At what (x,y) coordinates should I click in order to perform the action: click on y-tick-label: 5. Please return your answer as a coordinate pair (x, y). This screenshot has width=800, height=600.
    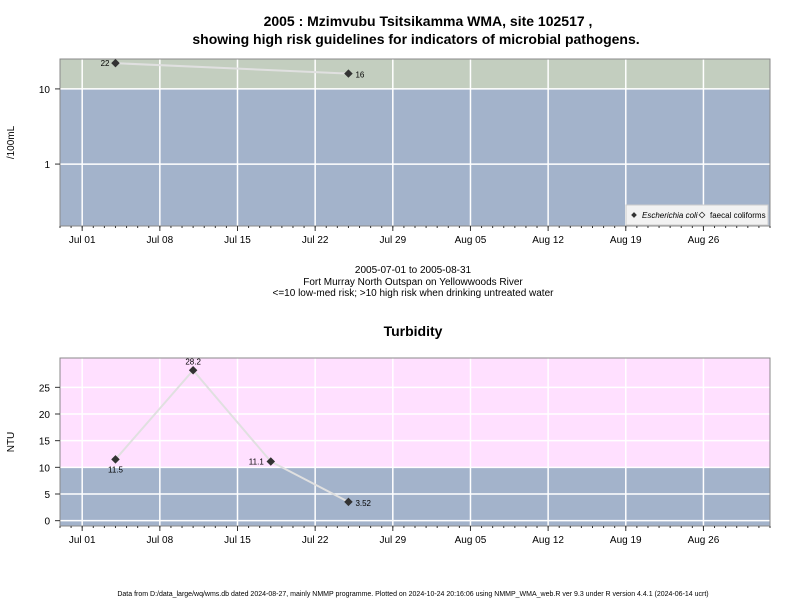
    Looking at the image, I should click on (47, 495).